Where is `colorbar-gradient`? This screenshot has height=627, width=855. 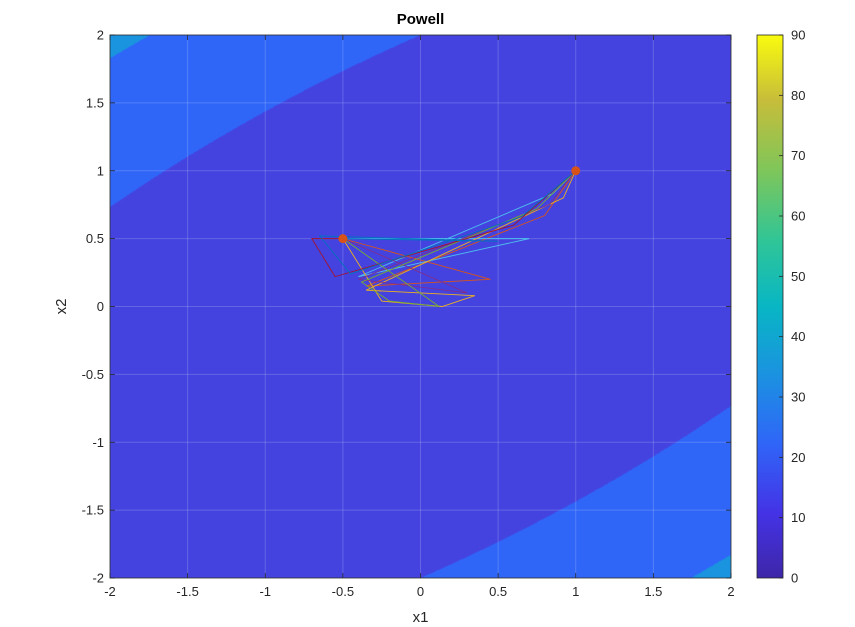 colorbar-gradient is located at coordinates (770, 306).